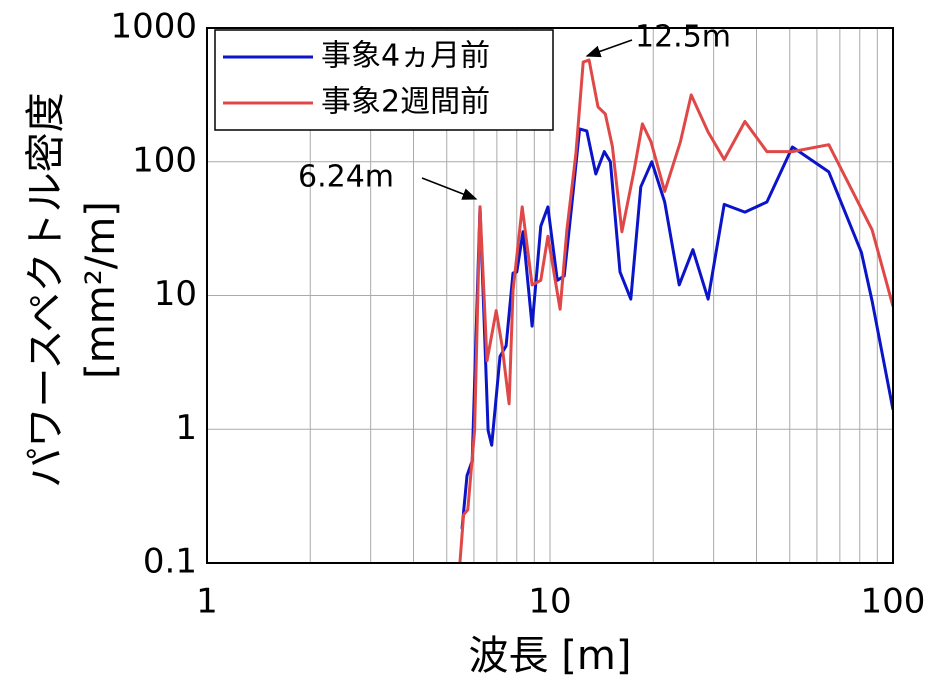 The image size is (940, 690). I want to click on x-axis-label: 波長 [m], so click(550, 656).